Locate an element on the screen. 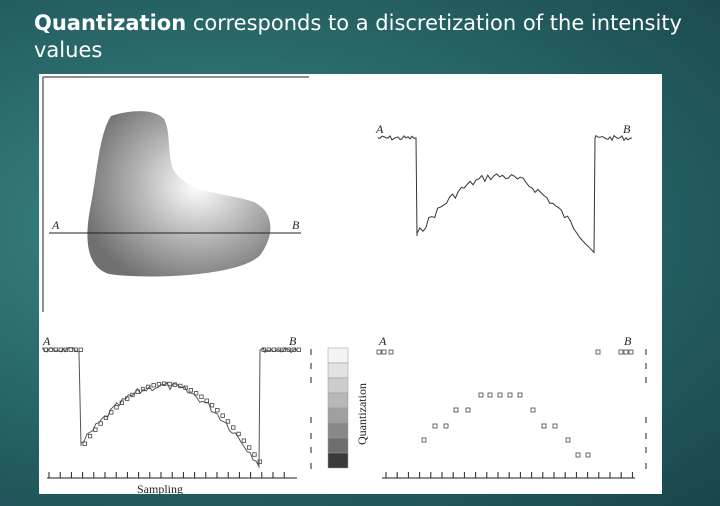 The width and height of the screenshot is (720, 506). profile-label-a: A is located at coordinates (379, 129).